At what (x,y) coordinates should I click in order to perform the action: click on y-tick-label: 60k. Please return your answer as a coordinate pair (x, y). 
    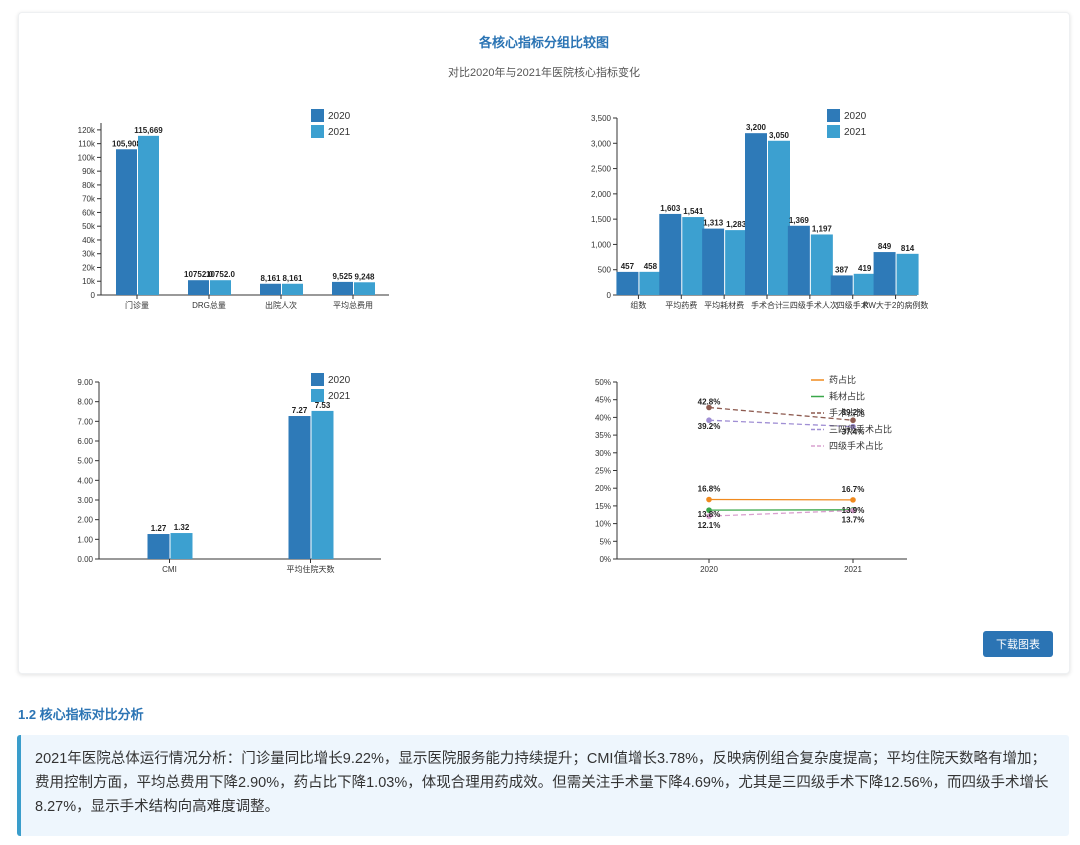
    Looking at the image, I should click on (89, 212).